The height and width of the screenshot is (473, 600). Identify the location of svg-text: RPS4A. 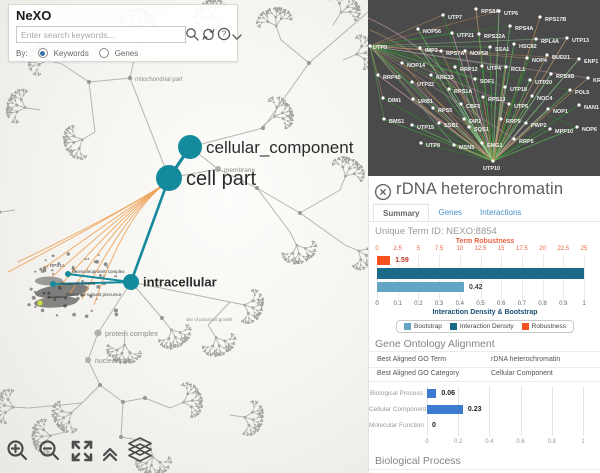
(524, 29).